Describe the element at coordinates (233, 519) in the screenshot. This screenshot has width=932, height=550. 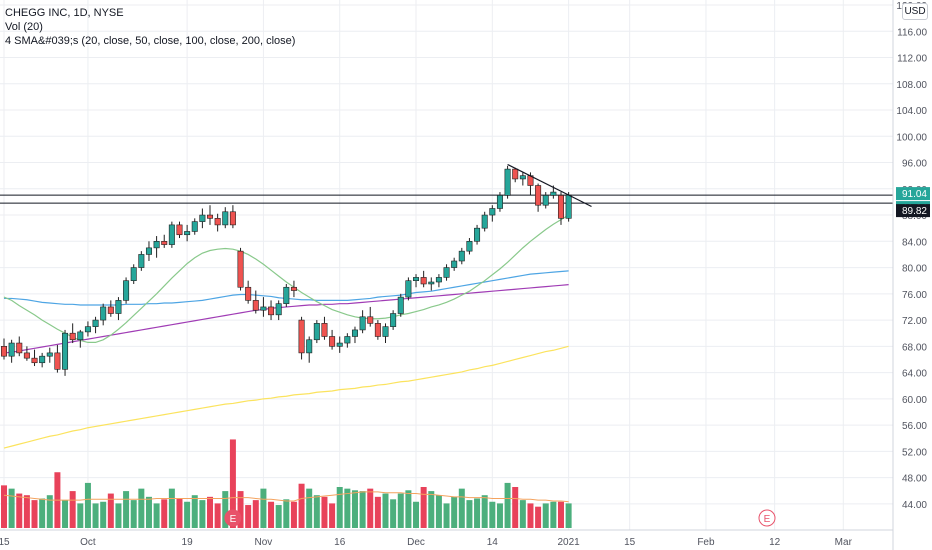
I see `earnings-label: E` at that location.